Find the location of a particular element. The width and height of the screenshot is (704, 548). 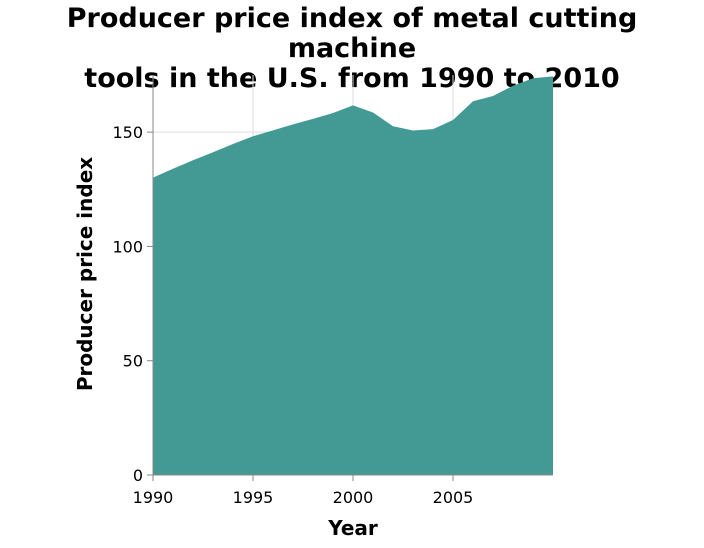

x-tick-label-1990: 1990 is located at coordinates (153, 497).